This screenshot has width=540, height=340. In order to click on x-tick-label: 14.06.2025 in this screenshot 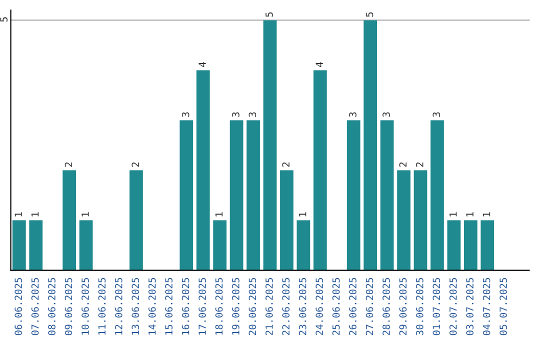, I will do `click(152, 306)`.